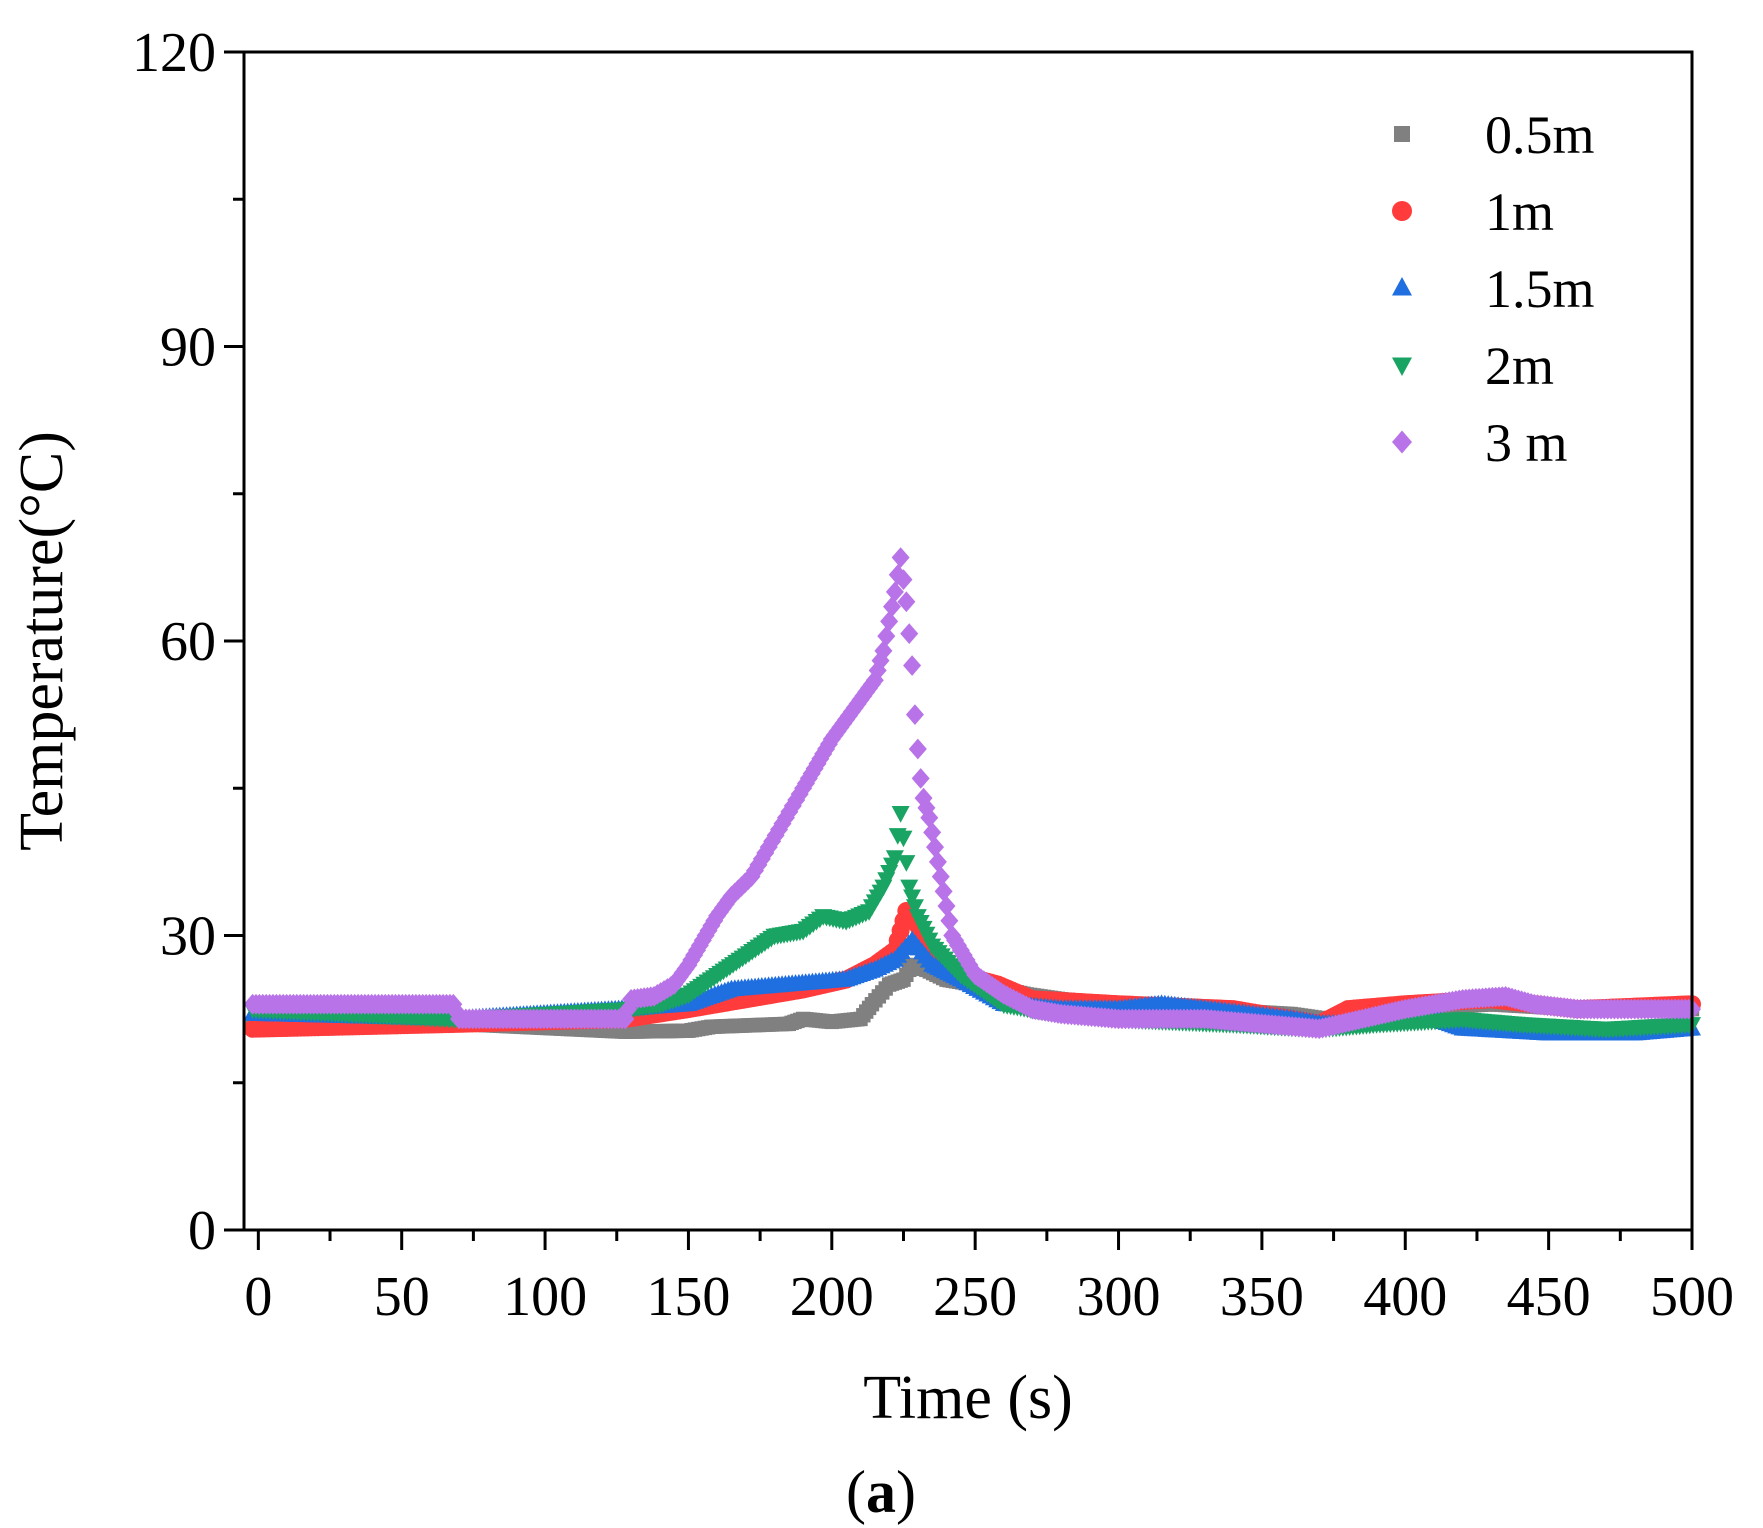 The image size is (1763, 1528). I want to click on x-tick-label: 100, so click(545, 1297).